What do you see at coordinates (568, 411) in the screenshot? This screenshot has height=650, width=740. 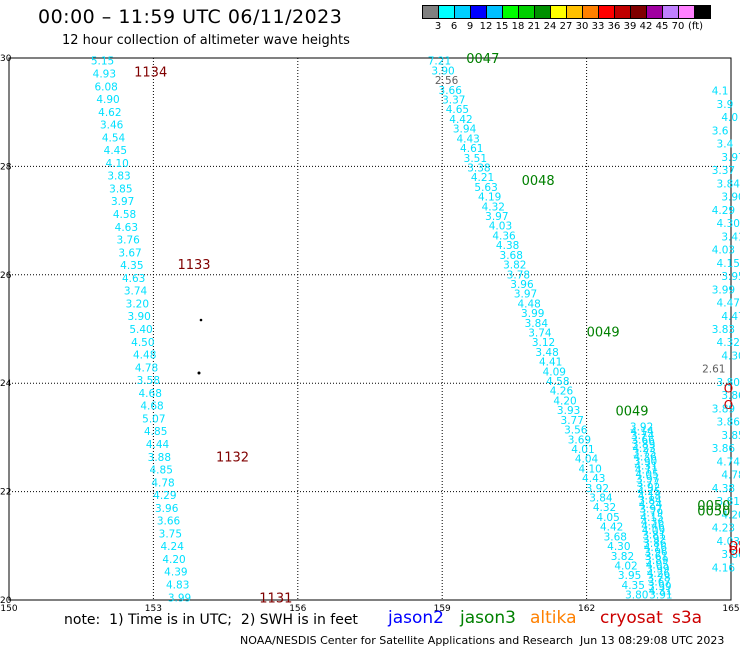 I see `swh-value: 3.93` at bounding box center [568, 411].